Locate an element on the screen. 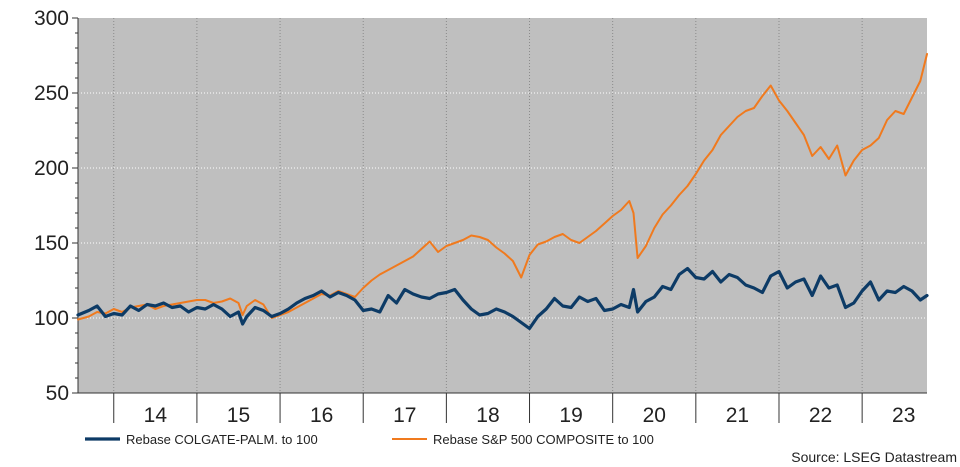 The height and width of the screenshot is (467, 960). x-tick-label: 14 is located at coordinates (156, 415).